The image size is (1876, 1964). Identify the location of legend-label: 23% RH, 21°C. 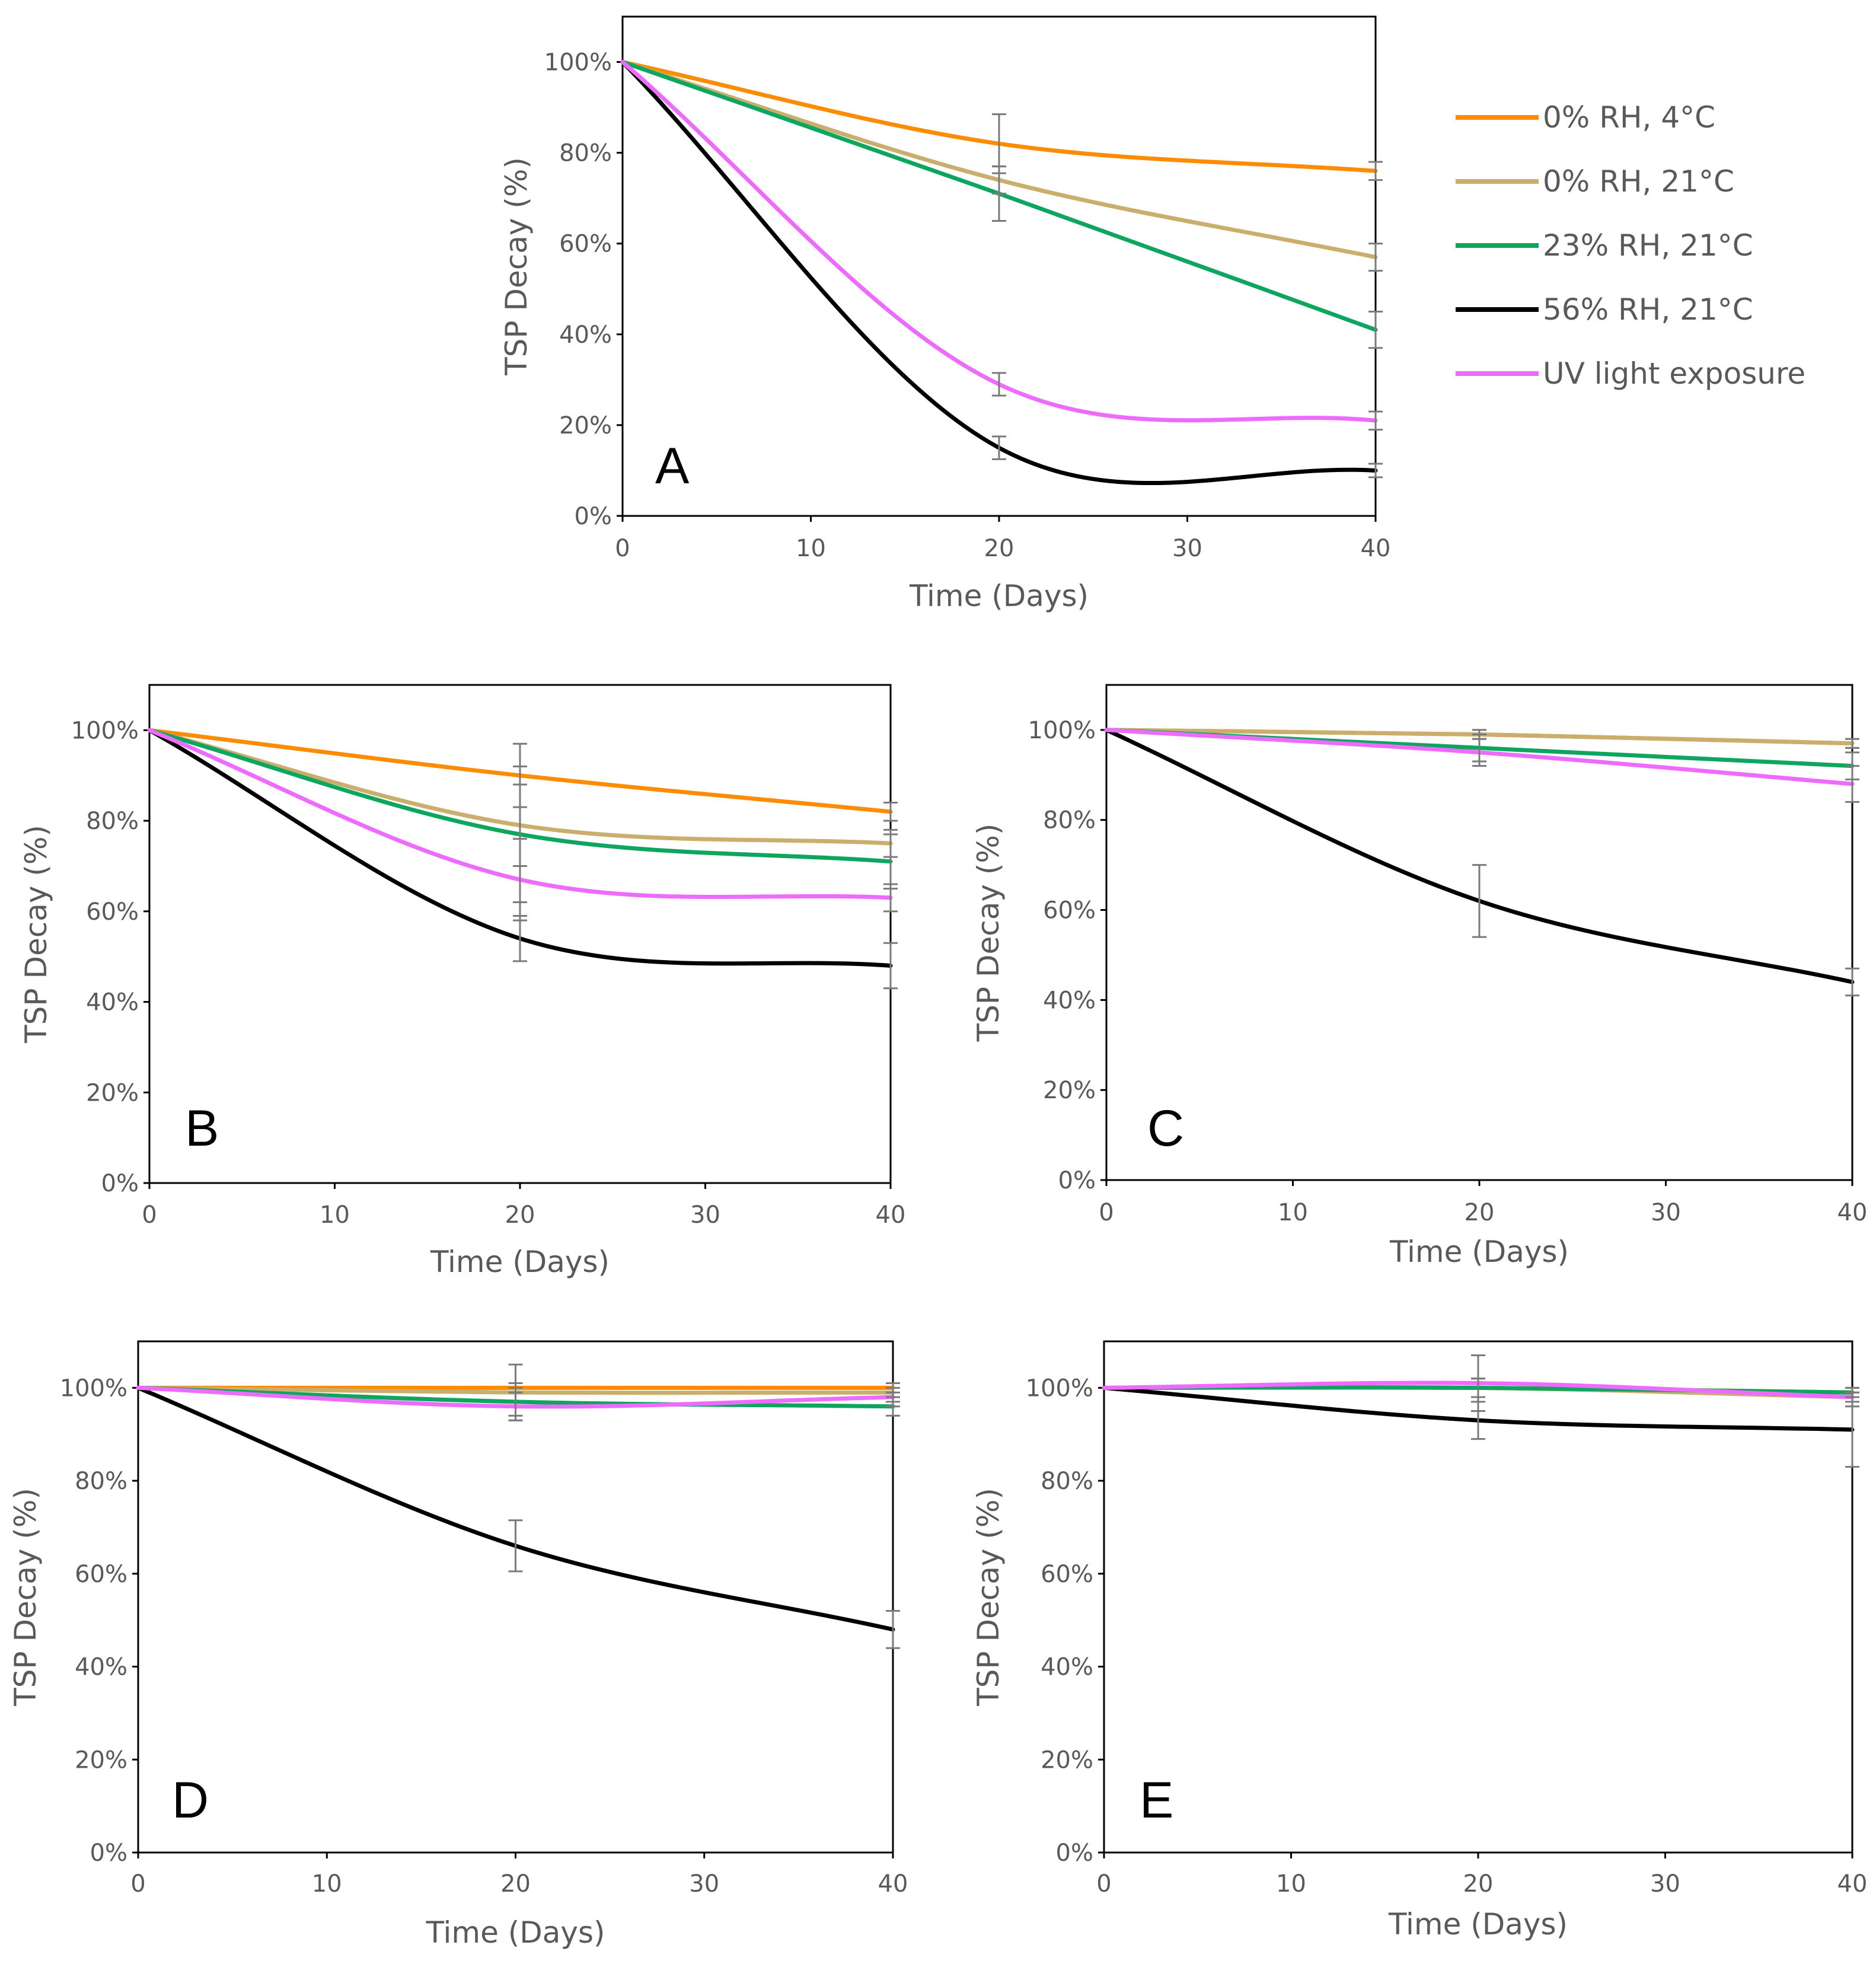
(1648, 245).